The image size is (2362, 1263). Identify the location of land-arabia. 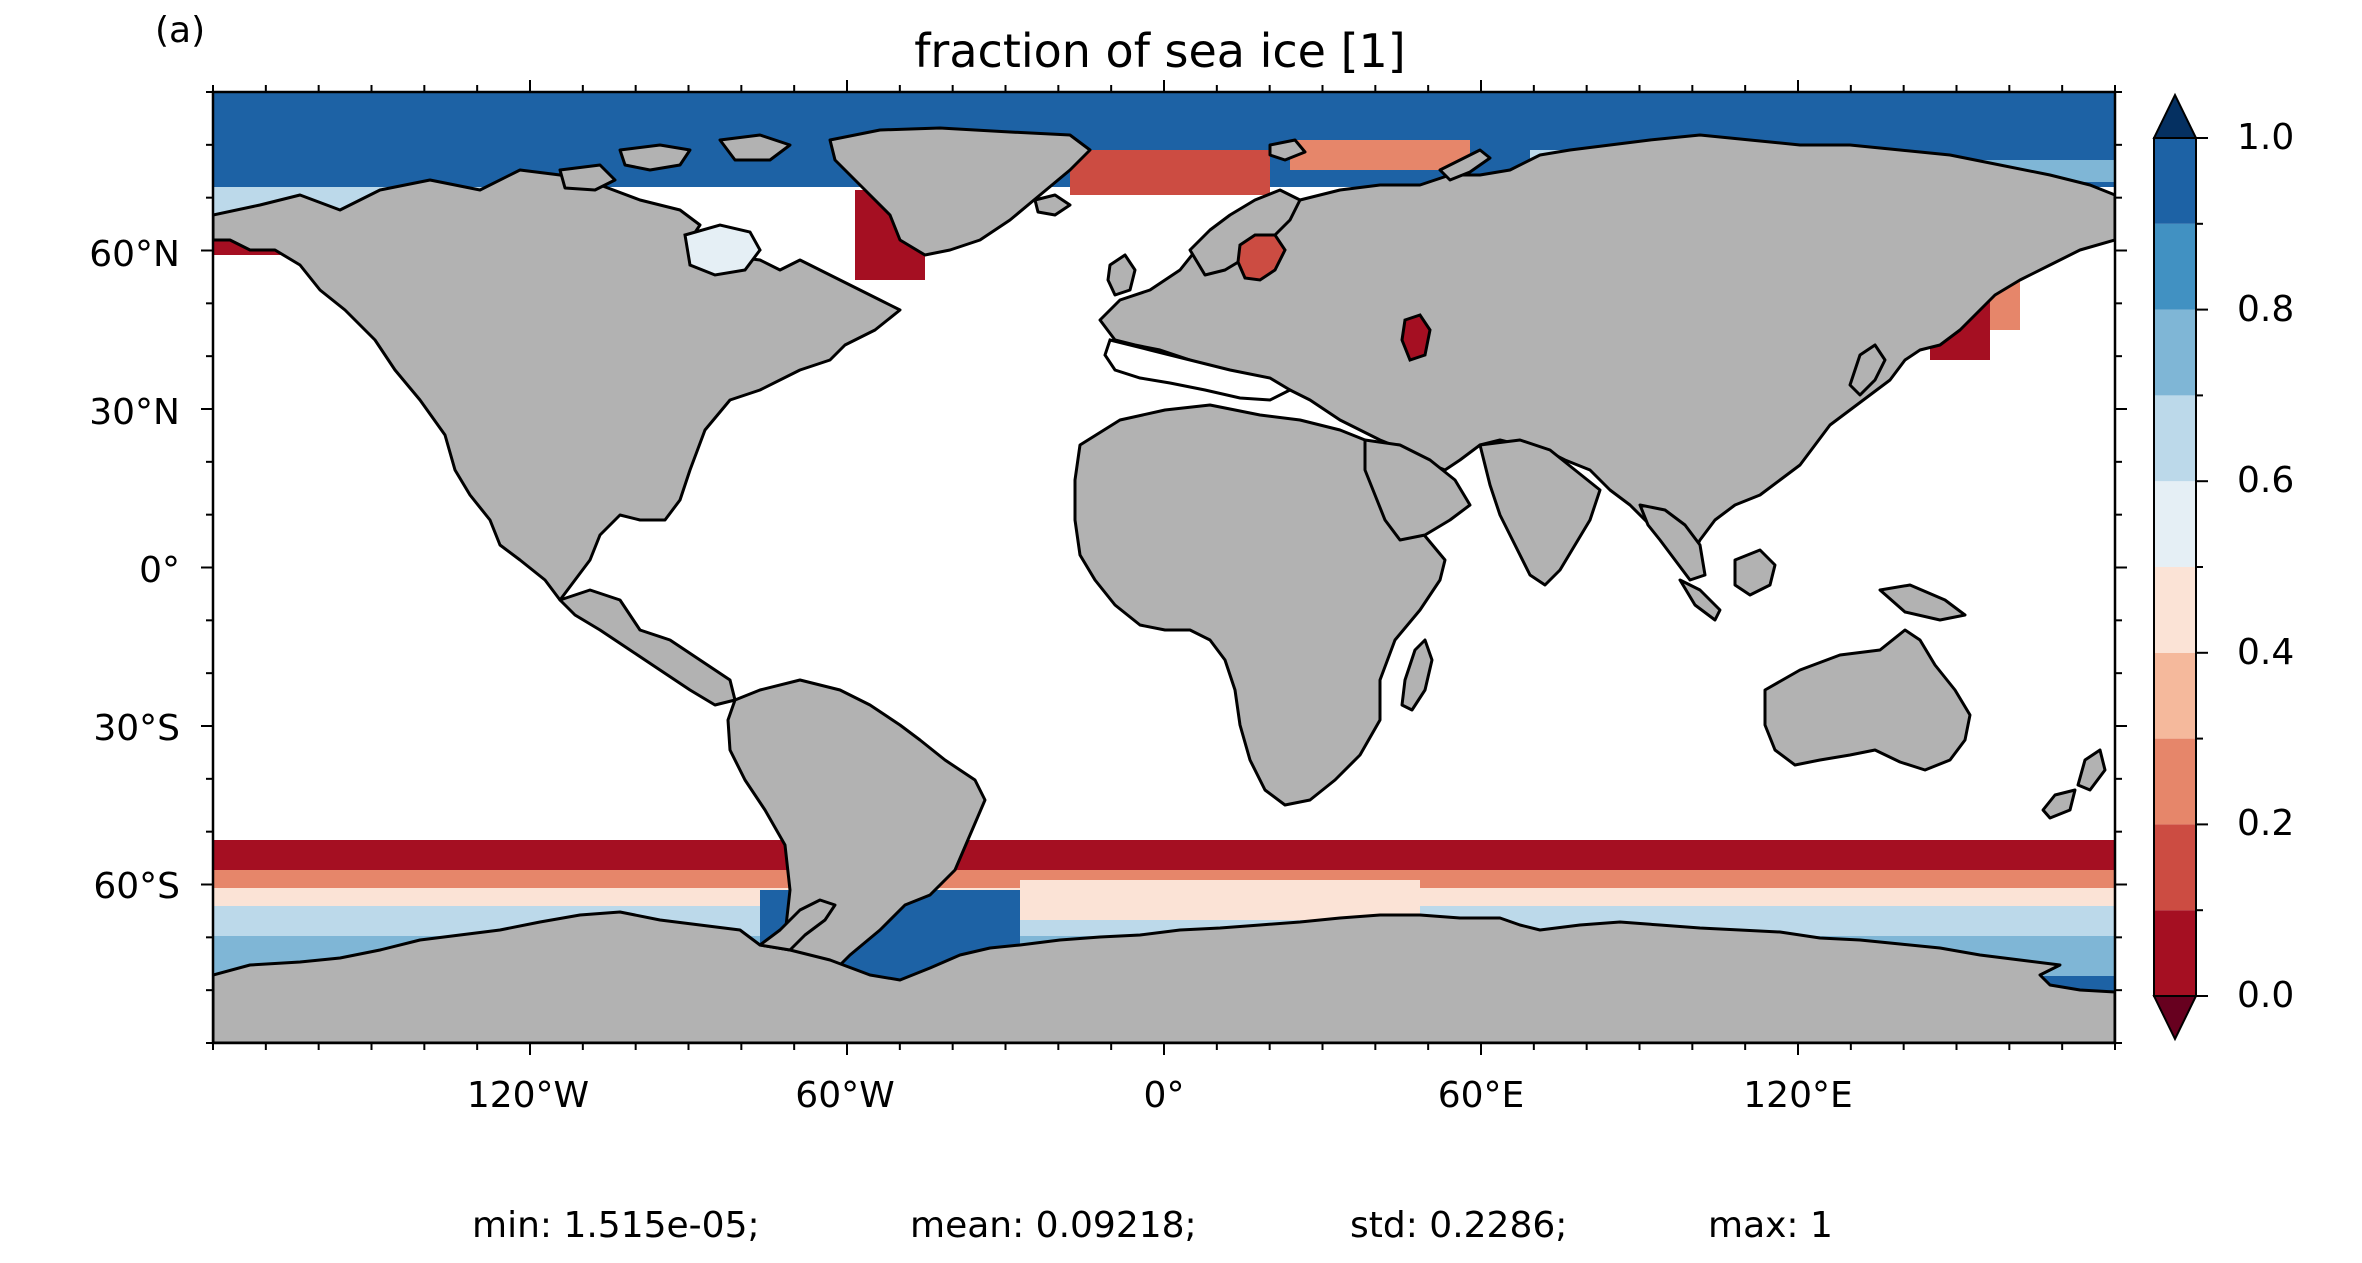
(1417, 490).